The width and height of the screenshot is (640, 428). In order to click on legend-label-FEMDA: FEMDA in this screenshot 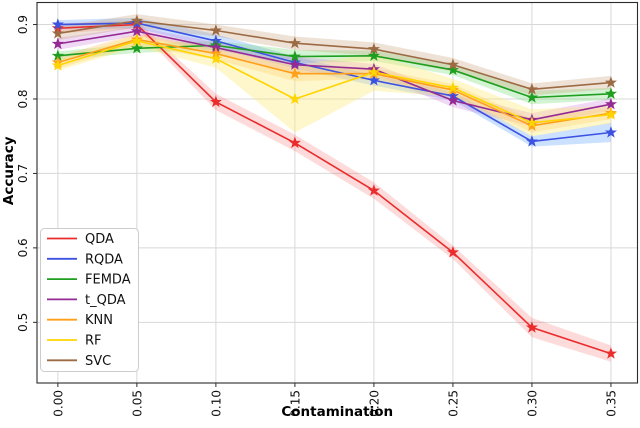, I will do `click(108, 280)`.